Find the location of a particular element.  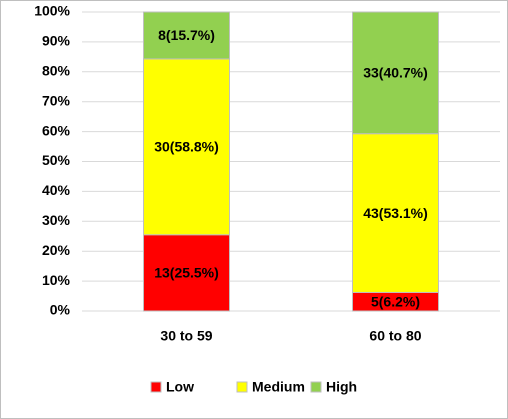

x-tick-label: 60 to 80 is located at coordinates (395, 336).